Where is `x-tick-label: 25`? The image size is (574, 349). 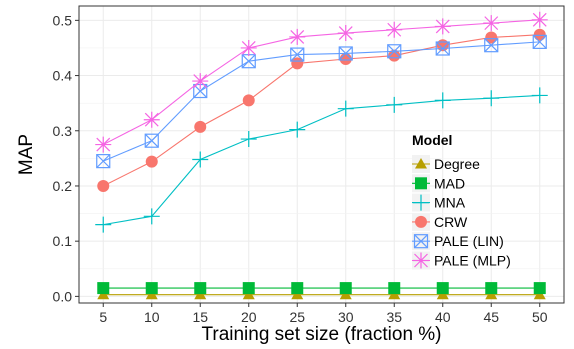 x-tick-label: 25 is located at coordinates (297, 317).